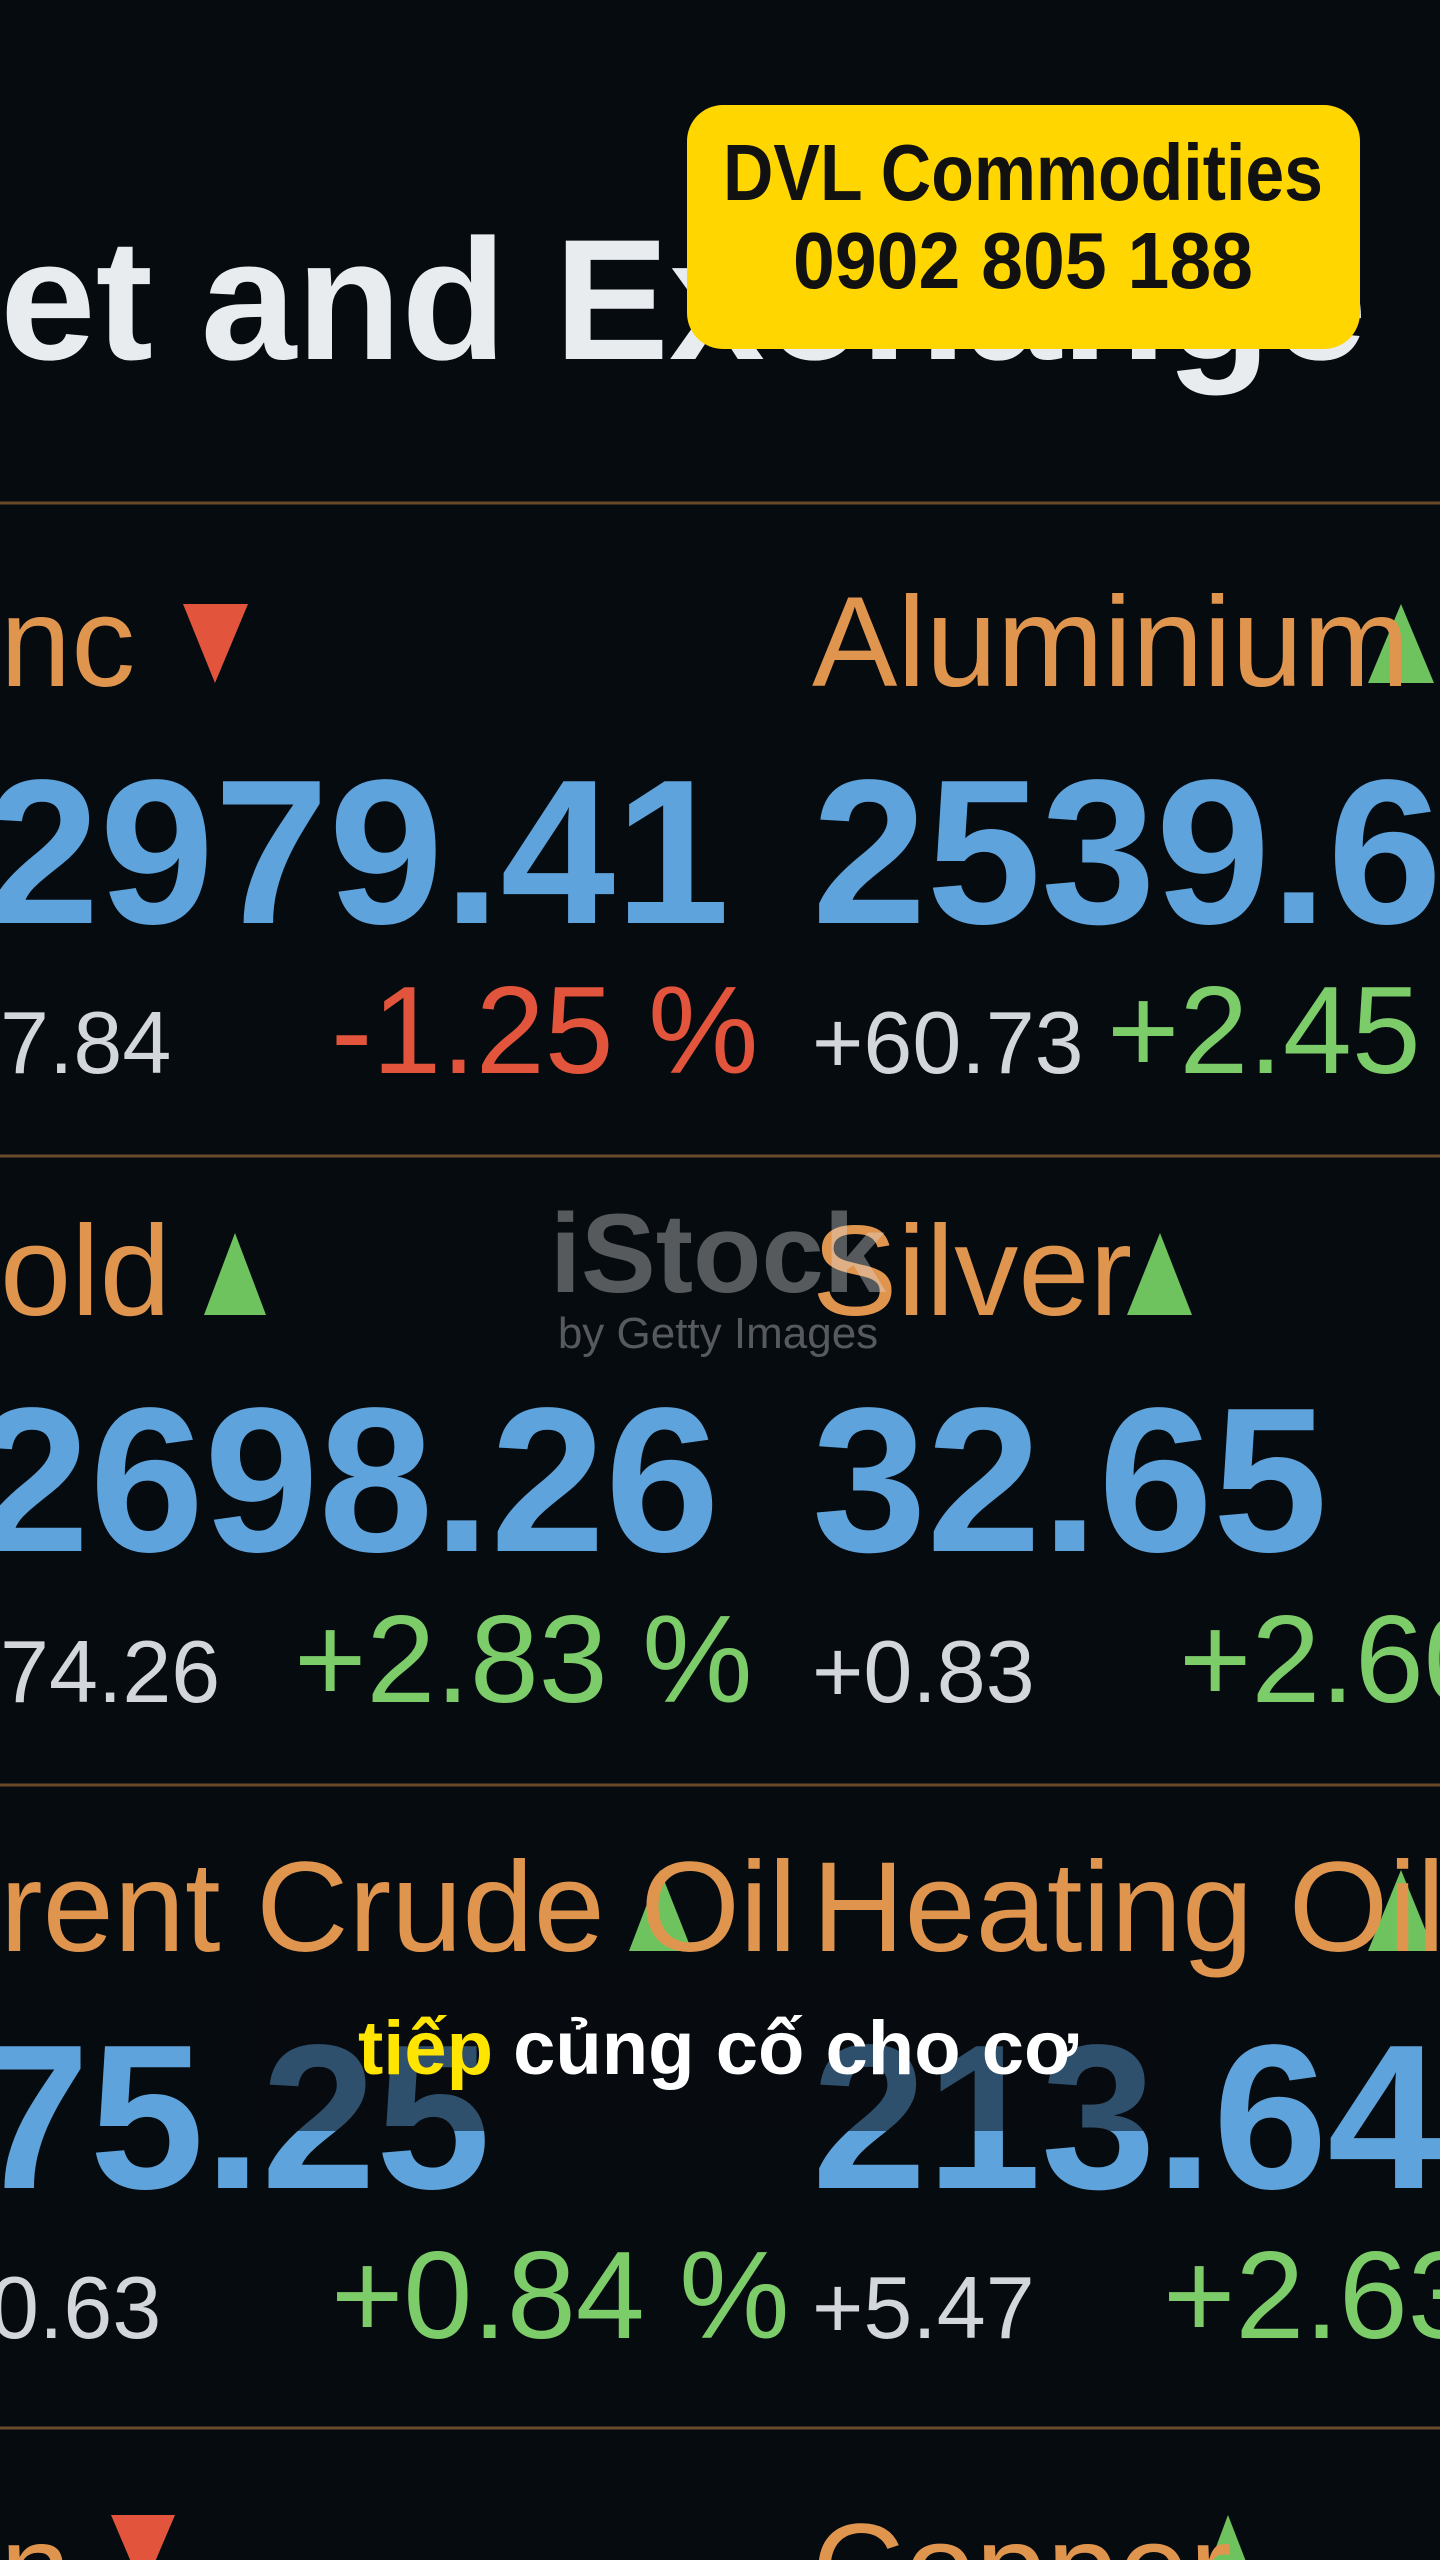 Image resolution: width=1440 pixels, height=2560 pixels. I want to click on tile-change: 7.84, so click(85, 1042).